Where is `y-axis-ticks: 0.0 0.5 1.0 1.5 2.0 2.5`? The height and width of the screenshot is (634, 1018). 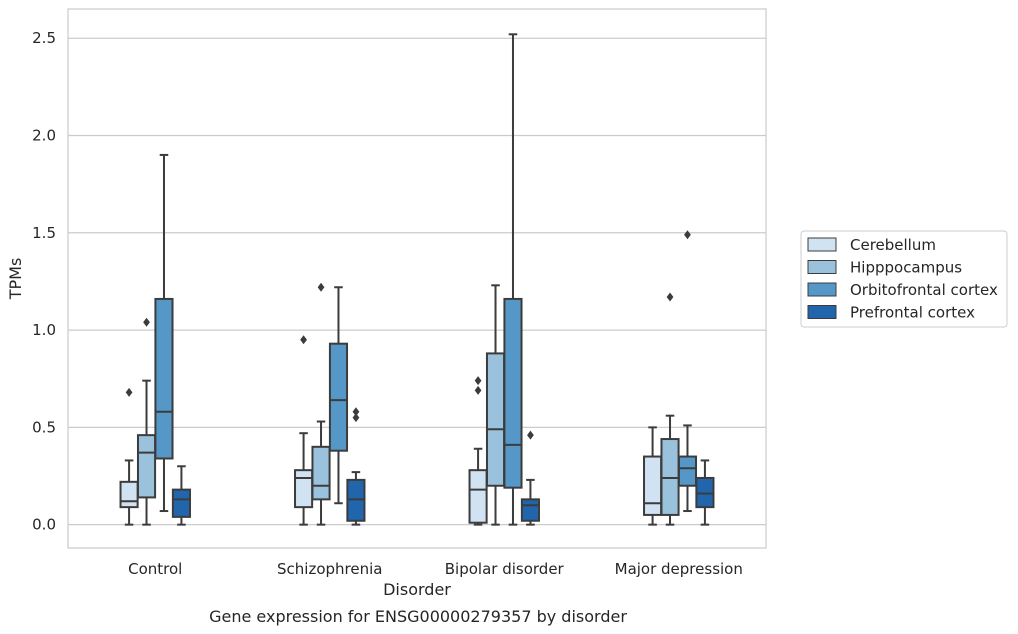 y-axis-ticks: 0.0 0.5 1.0 1.5 2.0 2.5 is located at coordinates (44, 281).